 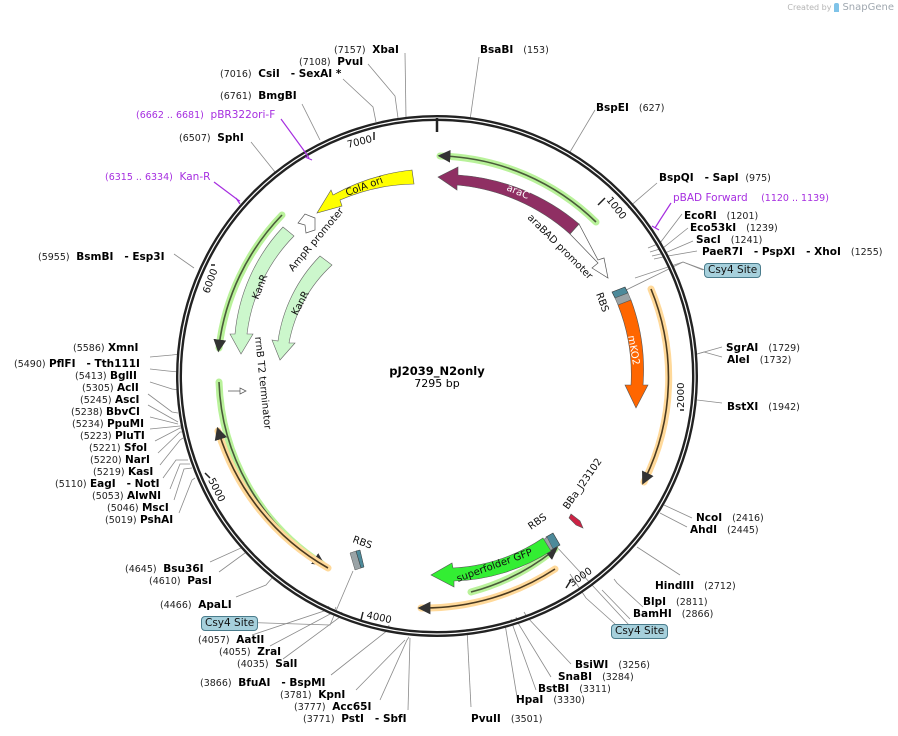 I want to click on site-PaeR7I-PspXI-XhoI: PaeR7I - PspXI - XhoI (1255), so click(x=792, y=252).